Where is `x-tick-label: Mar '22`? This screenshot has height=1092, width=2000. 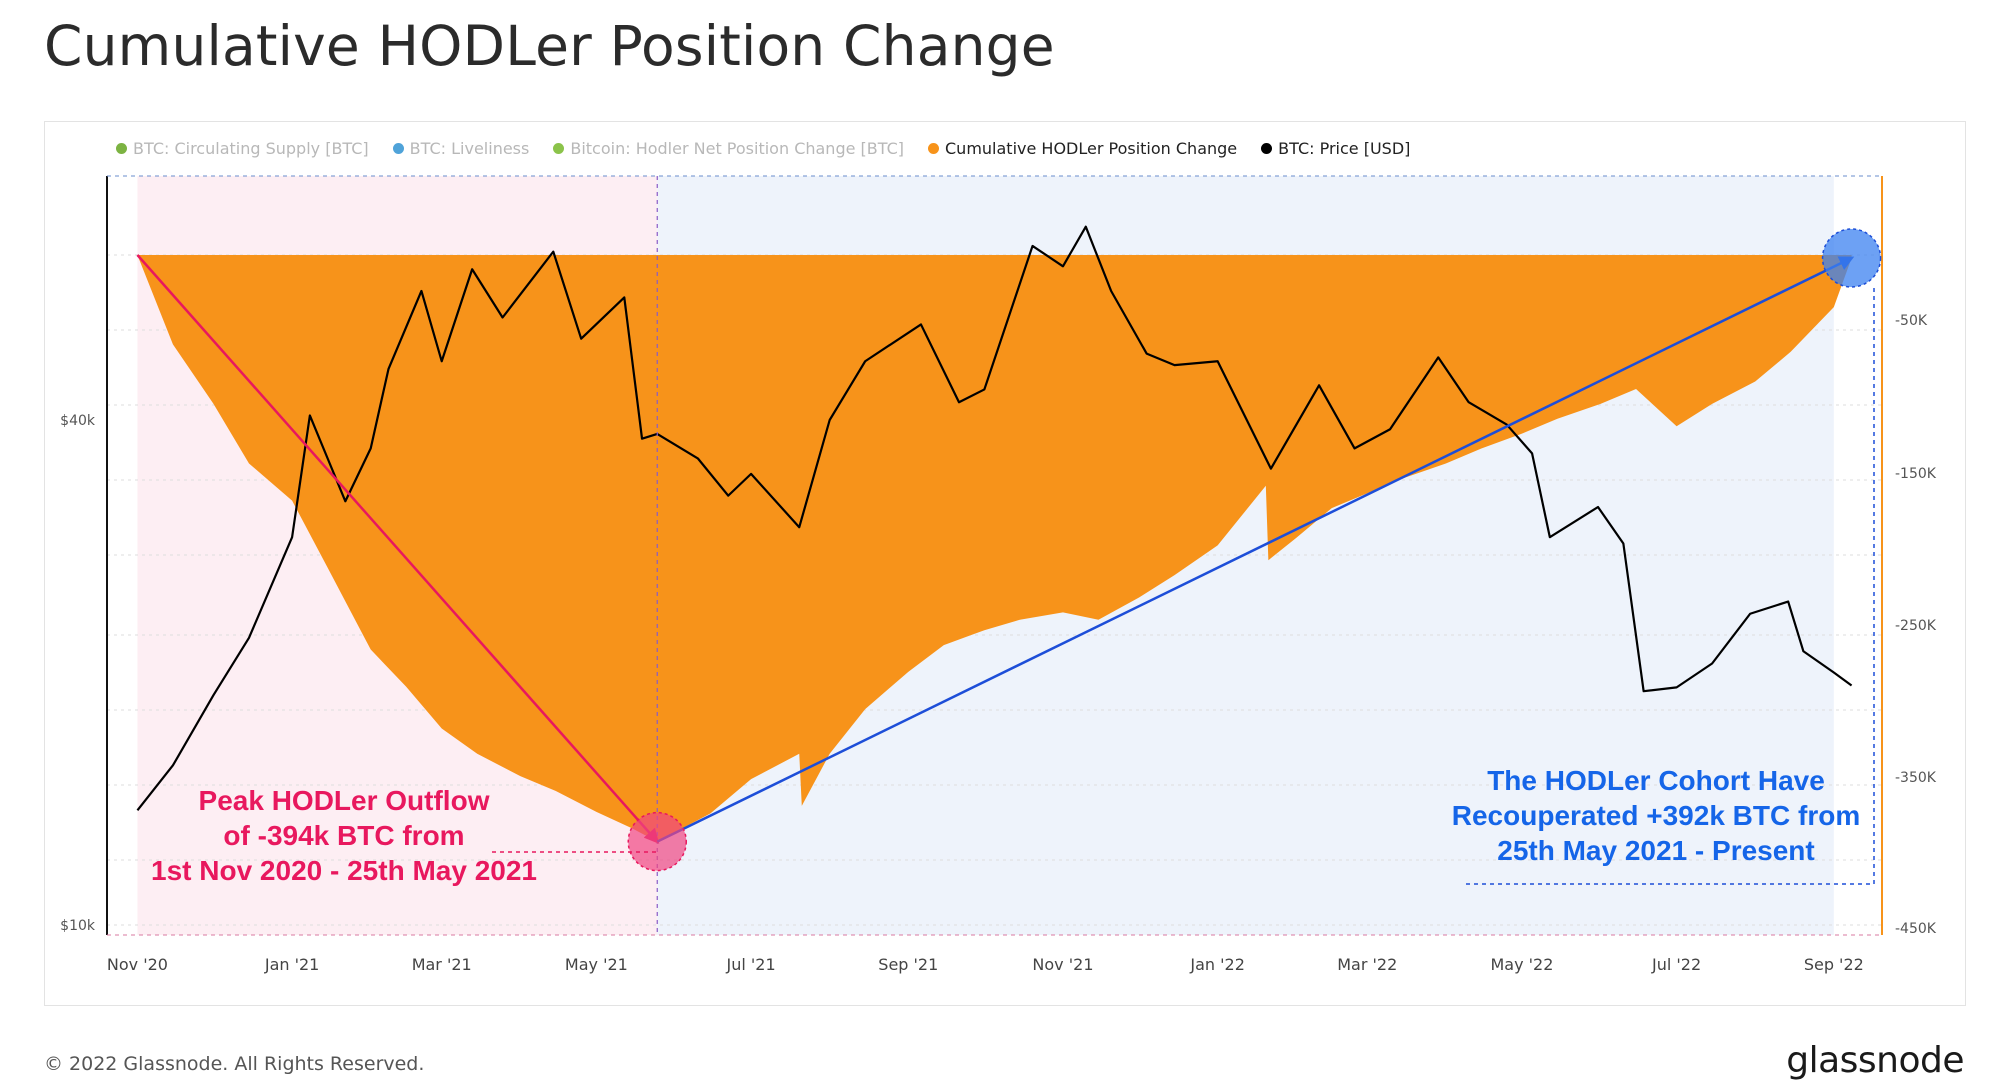
x-tick-label: Mar '22 is located at coordinates (1367, 964).